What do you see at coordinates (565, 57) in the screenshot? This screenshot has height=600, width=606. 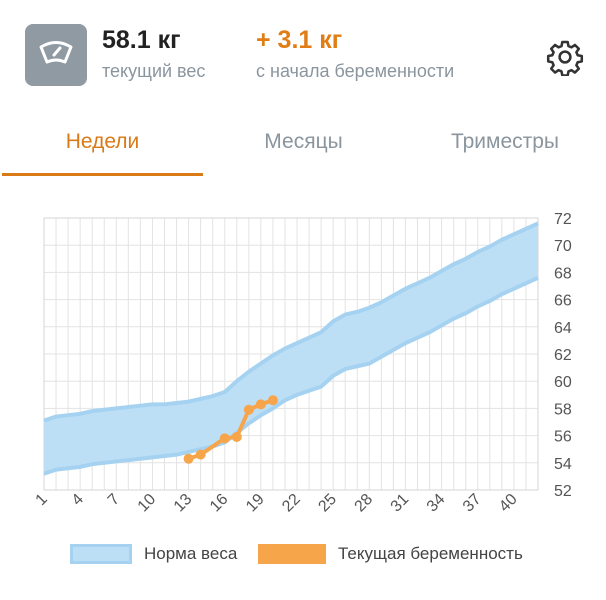 I see `gear-icon` at bounding box center [565, 57].